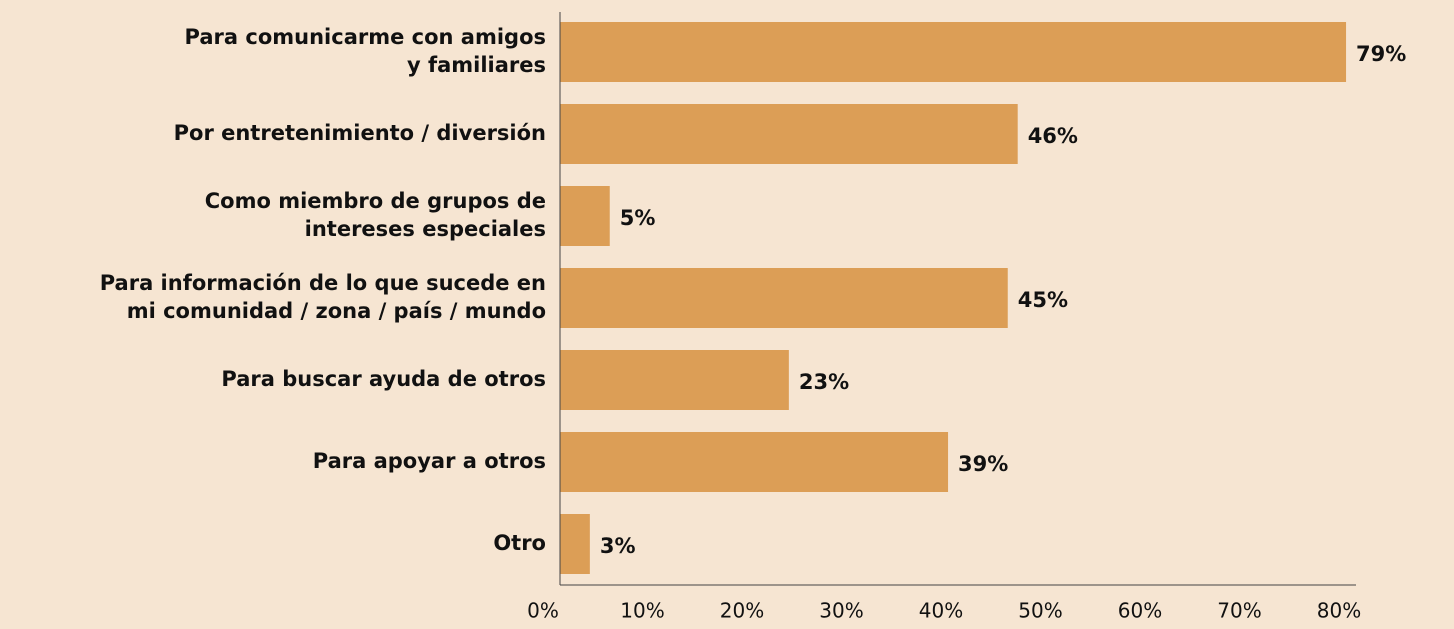 This screenshot has width=1454, height=629. I want to click on x-tick-label: 80%, so click(1339, 611).